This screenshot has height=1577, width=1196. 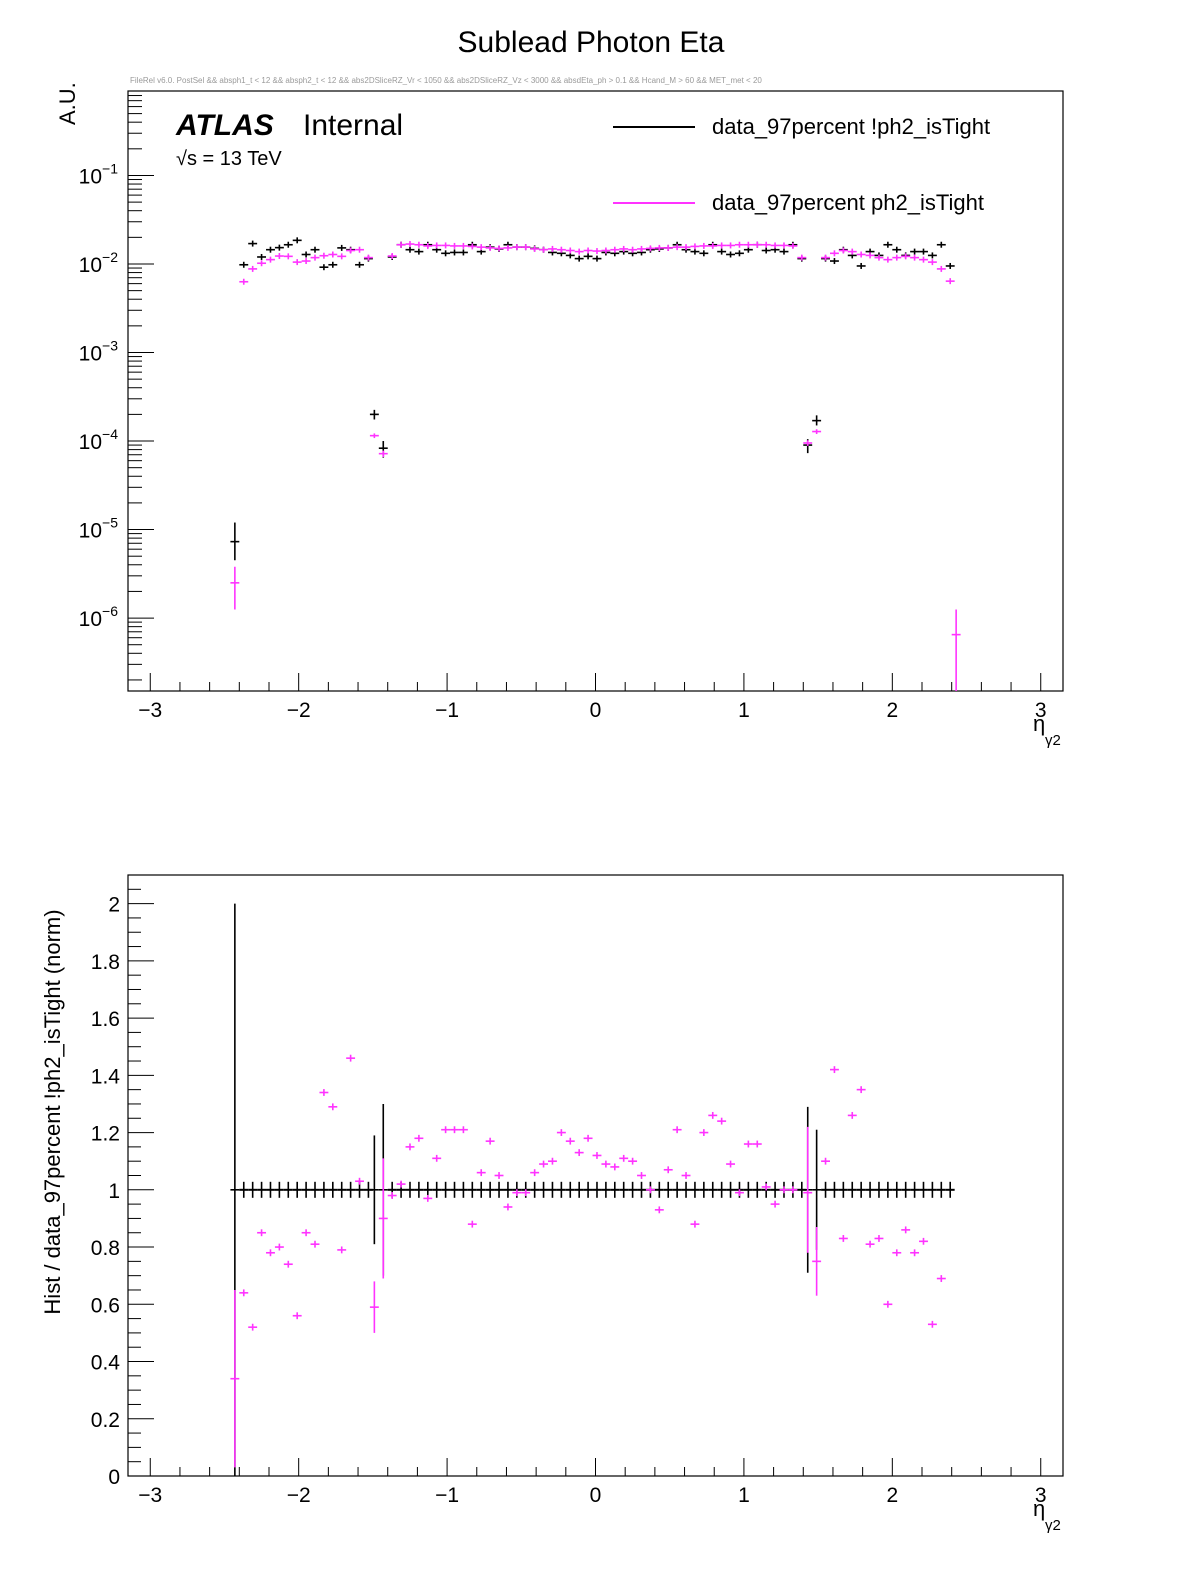 What do you see at coordinates (892, 1495) in the screenshot?
I see `bottom-x-tick-label: 2` at bounding box center [892, 1495].